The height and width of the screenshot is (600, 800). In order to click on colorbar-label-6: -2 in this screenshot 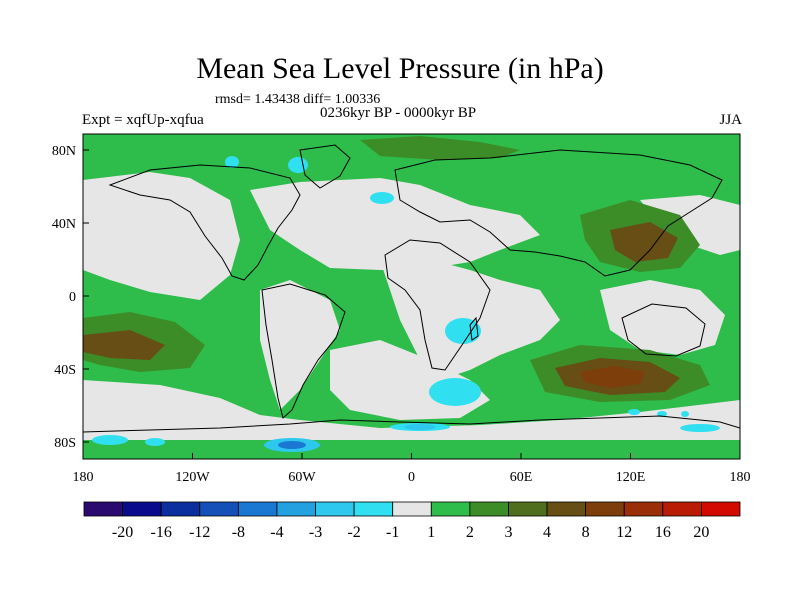, I will do `click(353, 532)`.